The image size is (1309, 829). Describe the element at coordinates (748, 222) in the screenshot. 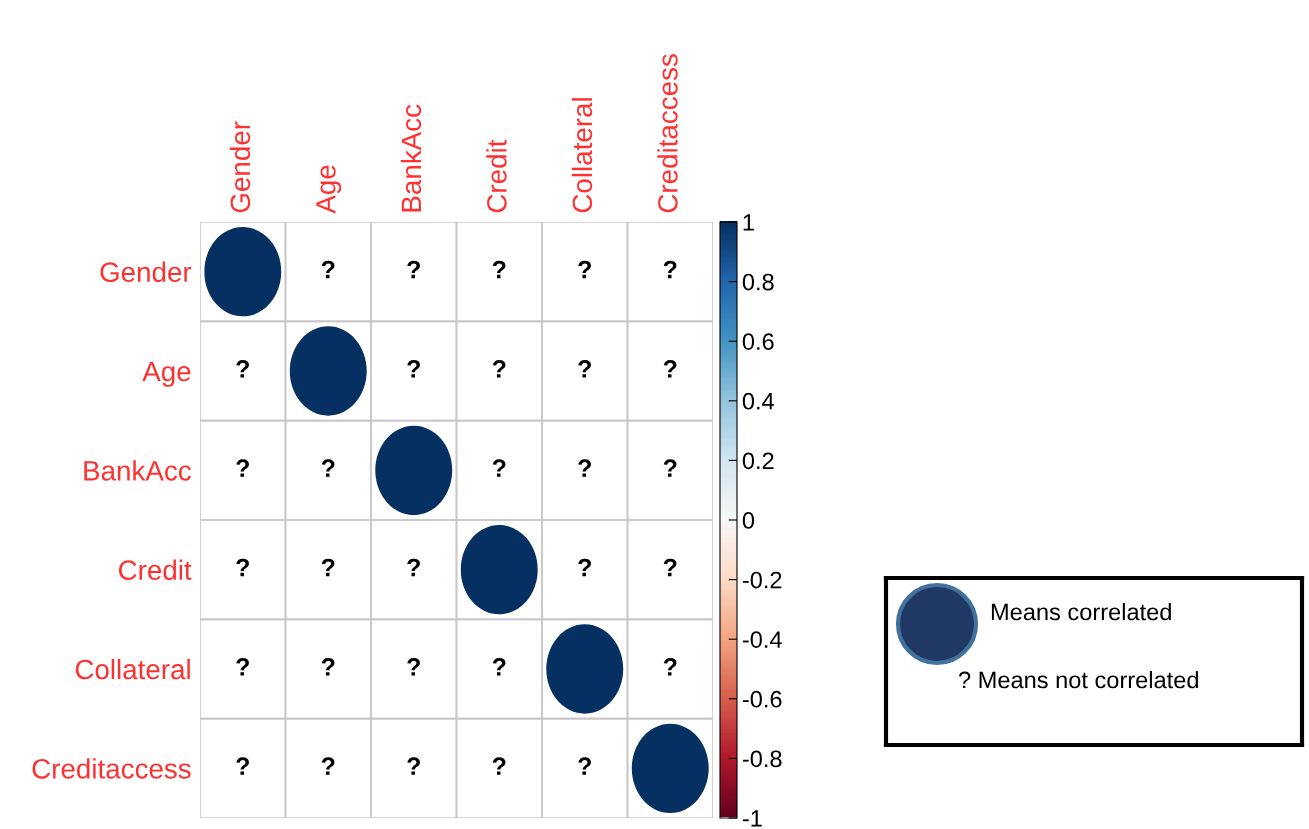

I see `color-bar-label: 1` at that location.